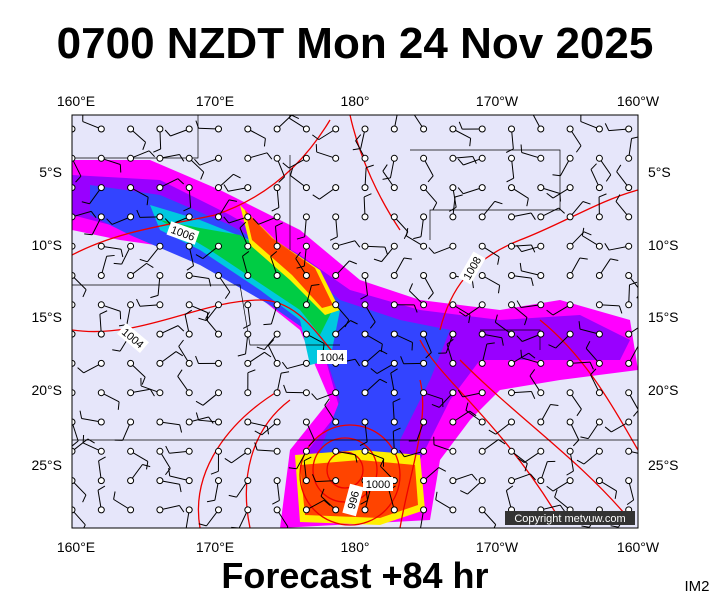 This screenshot has width=711, height=605. I want to click on right-lat-label: 20°S, so click(663, 390).